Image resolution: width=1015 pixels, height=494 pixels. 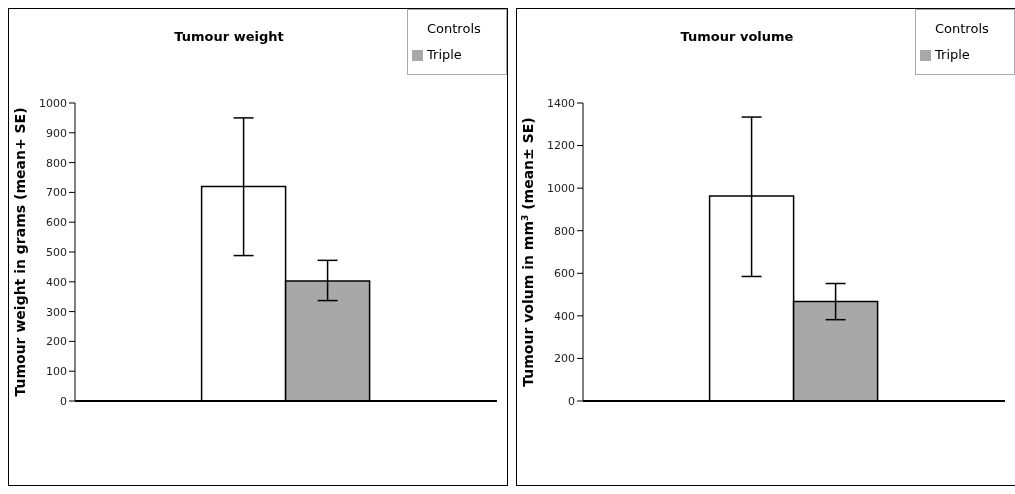 I want to click on y-tick-label: 1200, so click(x=561, y=146).